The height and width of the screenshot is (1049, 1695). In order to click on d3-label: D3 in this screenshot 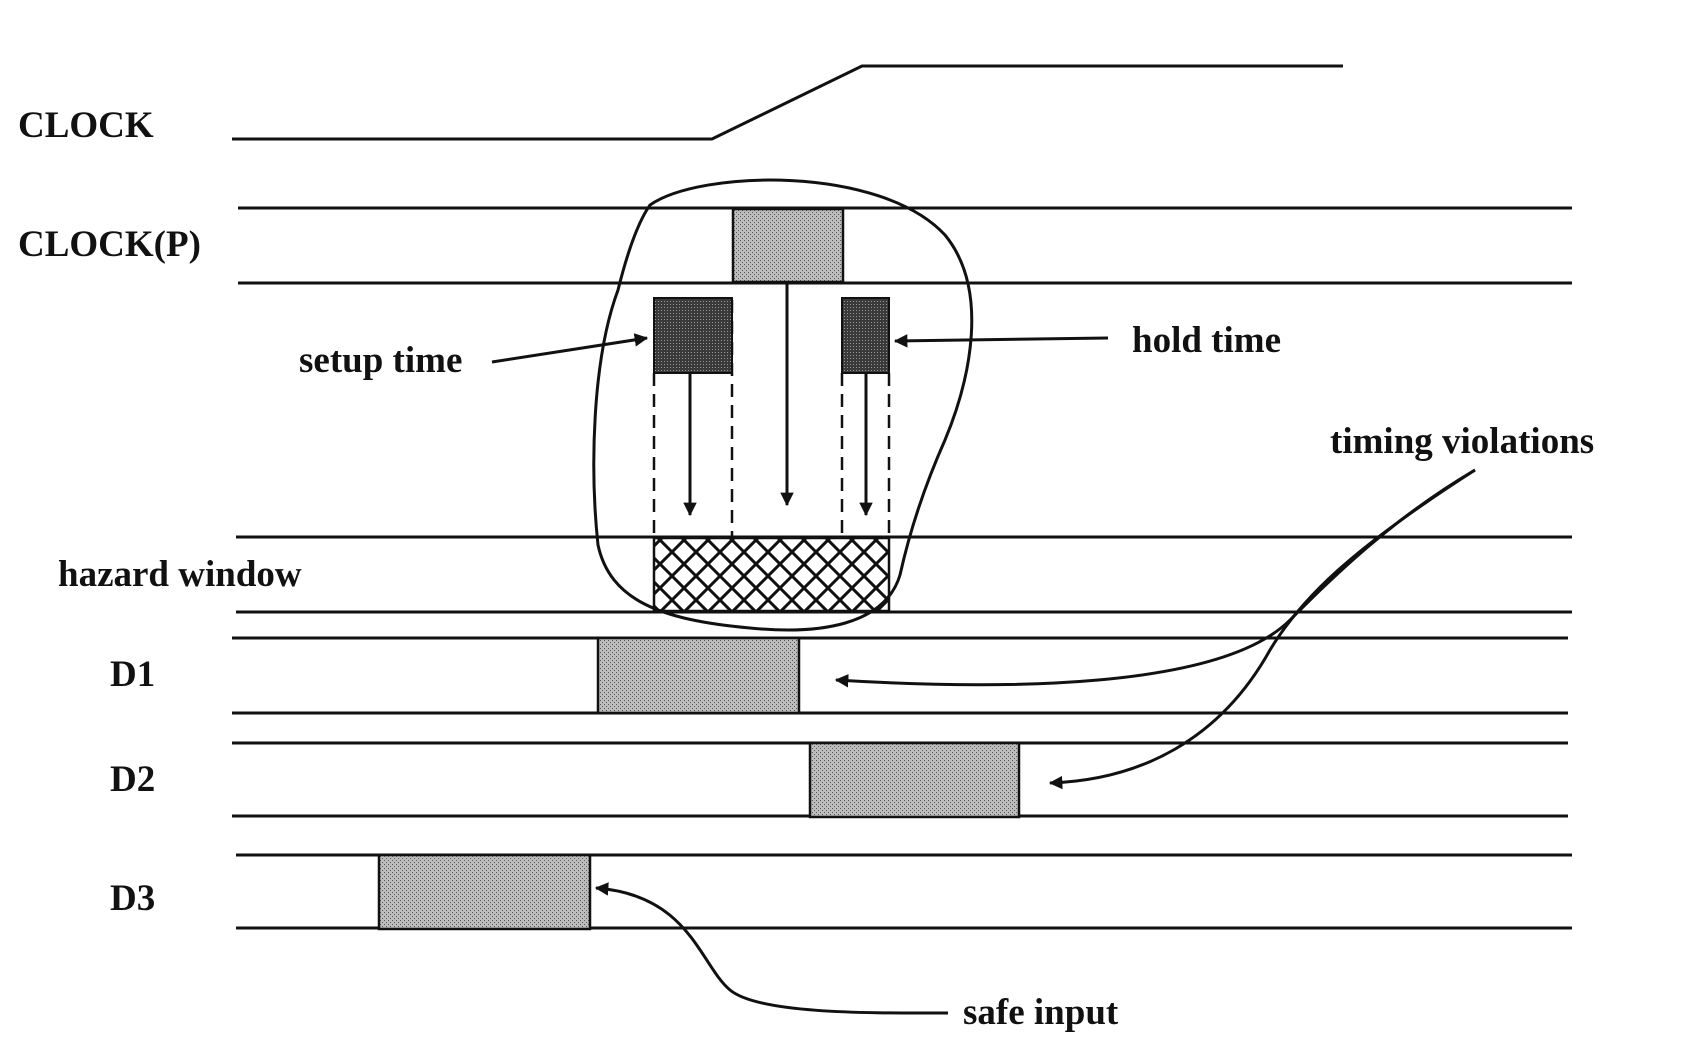, I will do `click(132, 898)`.